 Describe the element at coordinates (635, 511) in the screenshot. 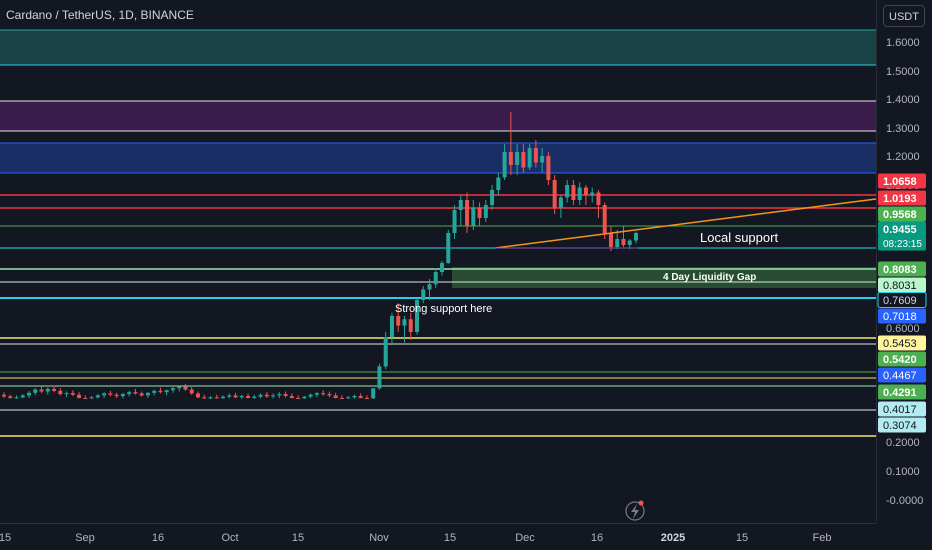

I see `lightning-icon` at that location.